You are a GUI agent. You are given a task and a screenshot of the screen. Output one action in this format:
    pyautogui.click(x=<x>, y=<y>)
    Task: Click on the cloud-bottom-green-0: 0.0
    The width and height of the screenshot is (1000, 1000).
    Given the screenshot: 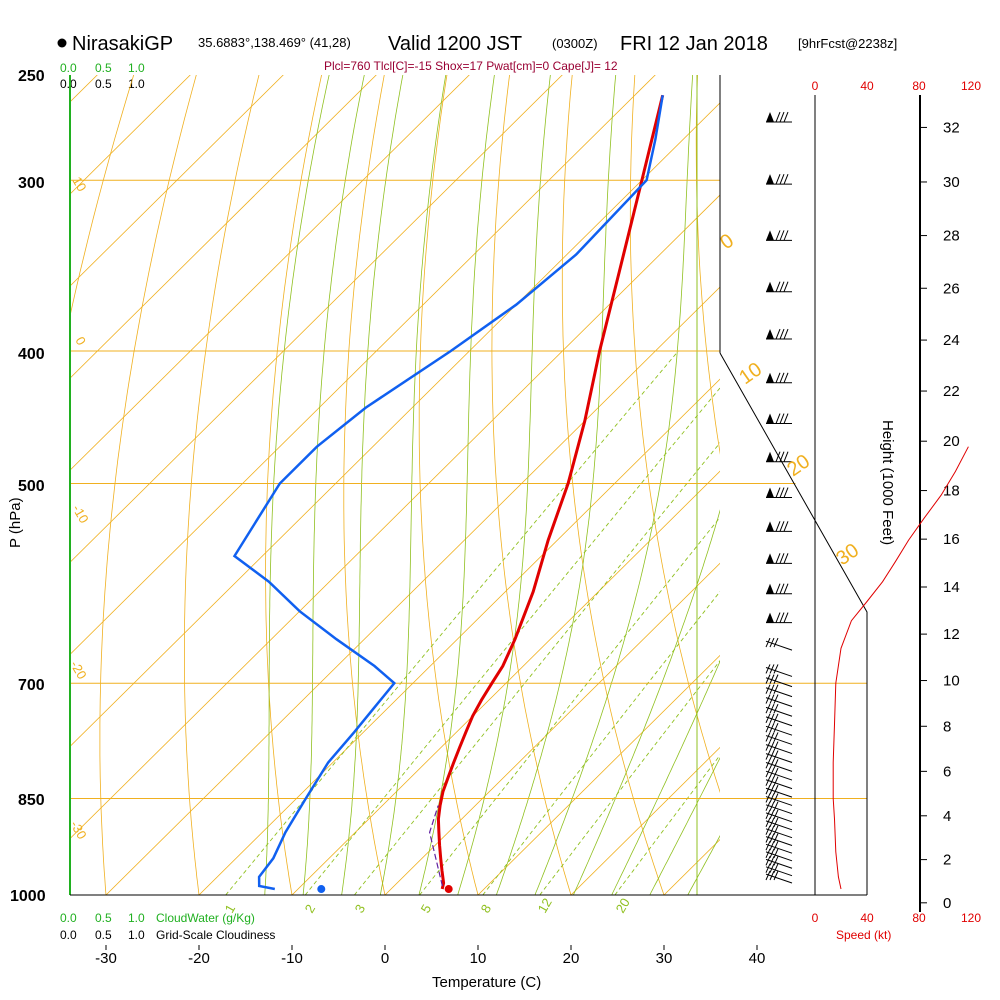 What is the action you would take?
    pyautogui.click(x=68, y=918)
    